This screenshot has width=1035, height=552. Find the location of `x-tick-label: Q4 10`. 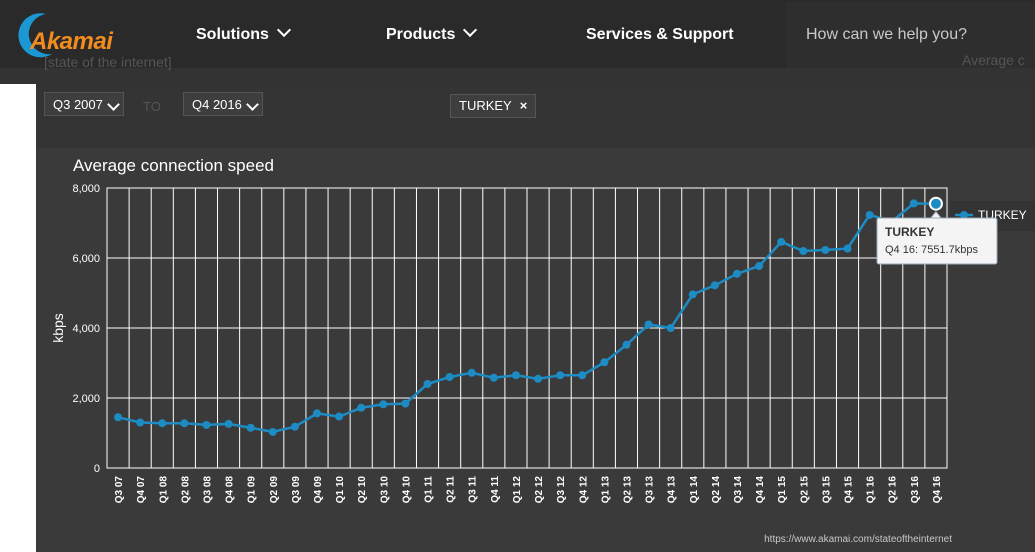

x-tick-label: Q4 10 is located at coordinates (406, 490).